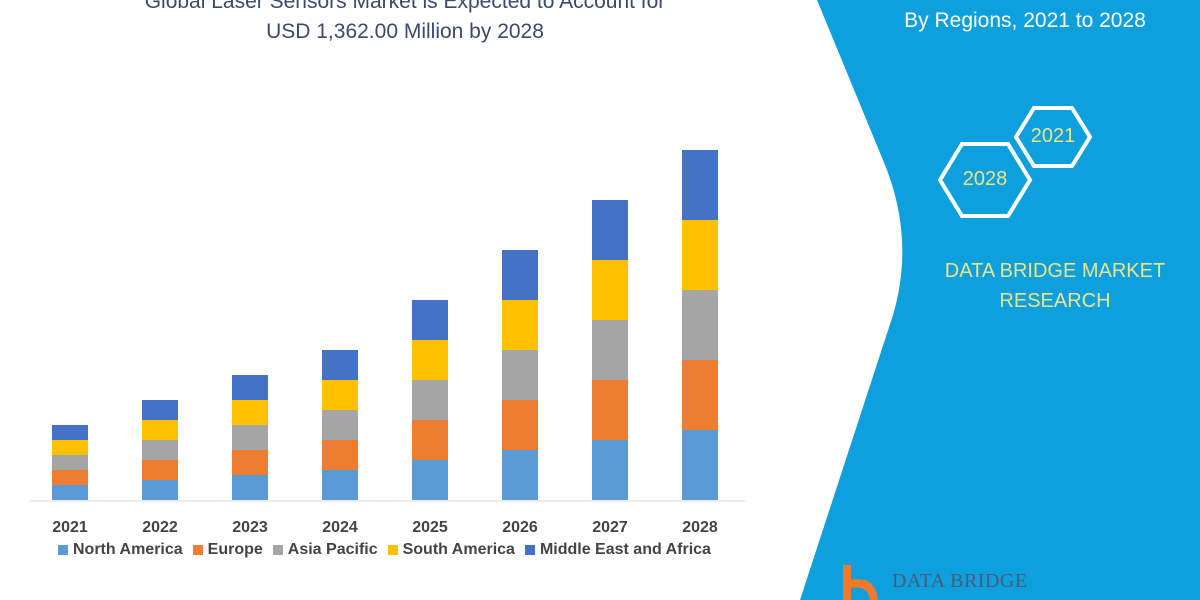 Image resolution: width=1200 pixels, height=600 pixels. Describe the element at coordinates (250, 462) in the screenshot. I see `bar-segment-2023-europe` at that location.